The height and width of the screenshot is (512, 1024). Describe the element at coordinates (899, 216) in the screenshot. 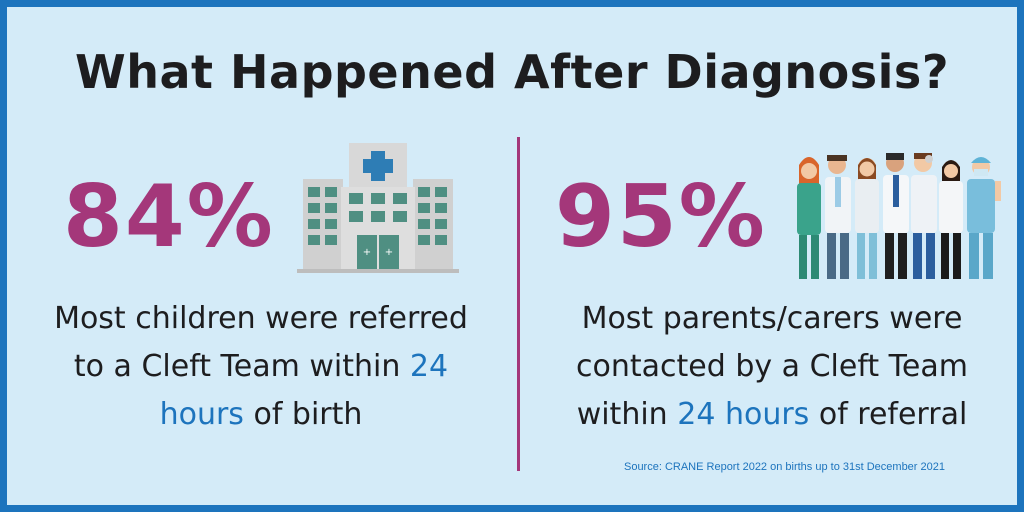

I see `medical-staff-icon` at that location.